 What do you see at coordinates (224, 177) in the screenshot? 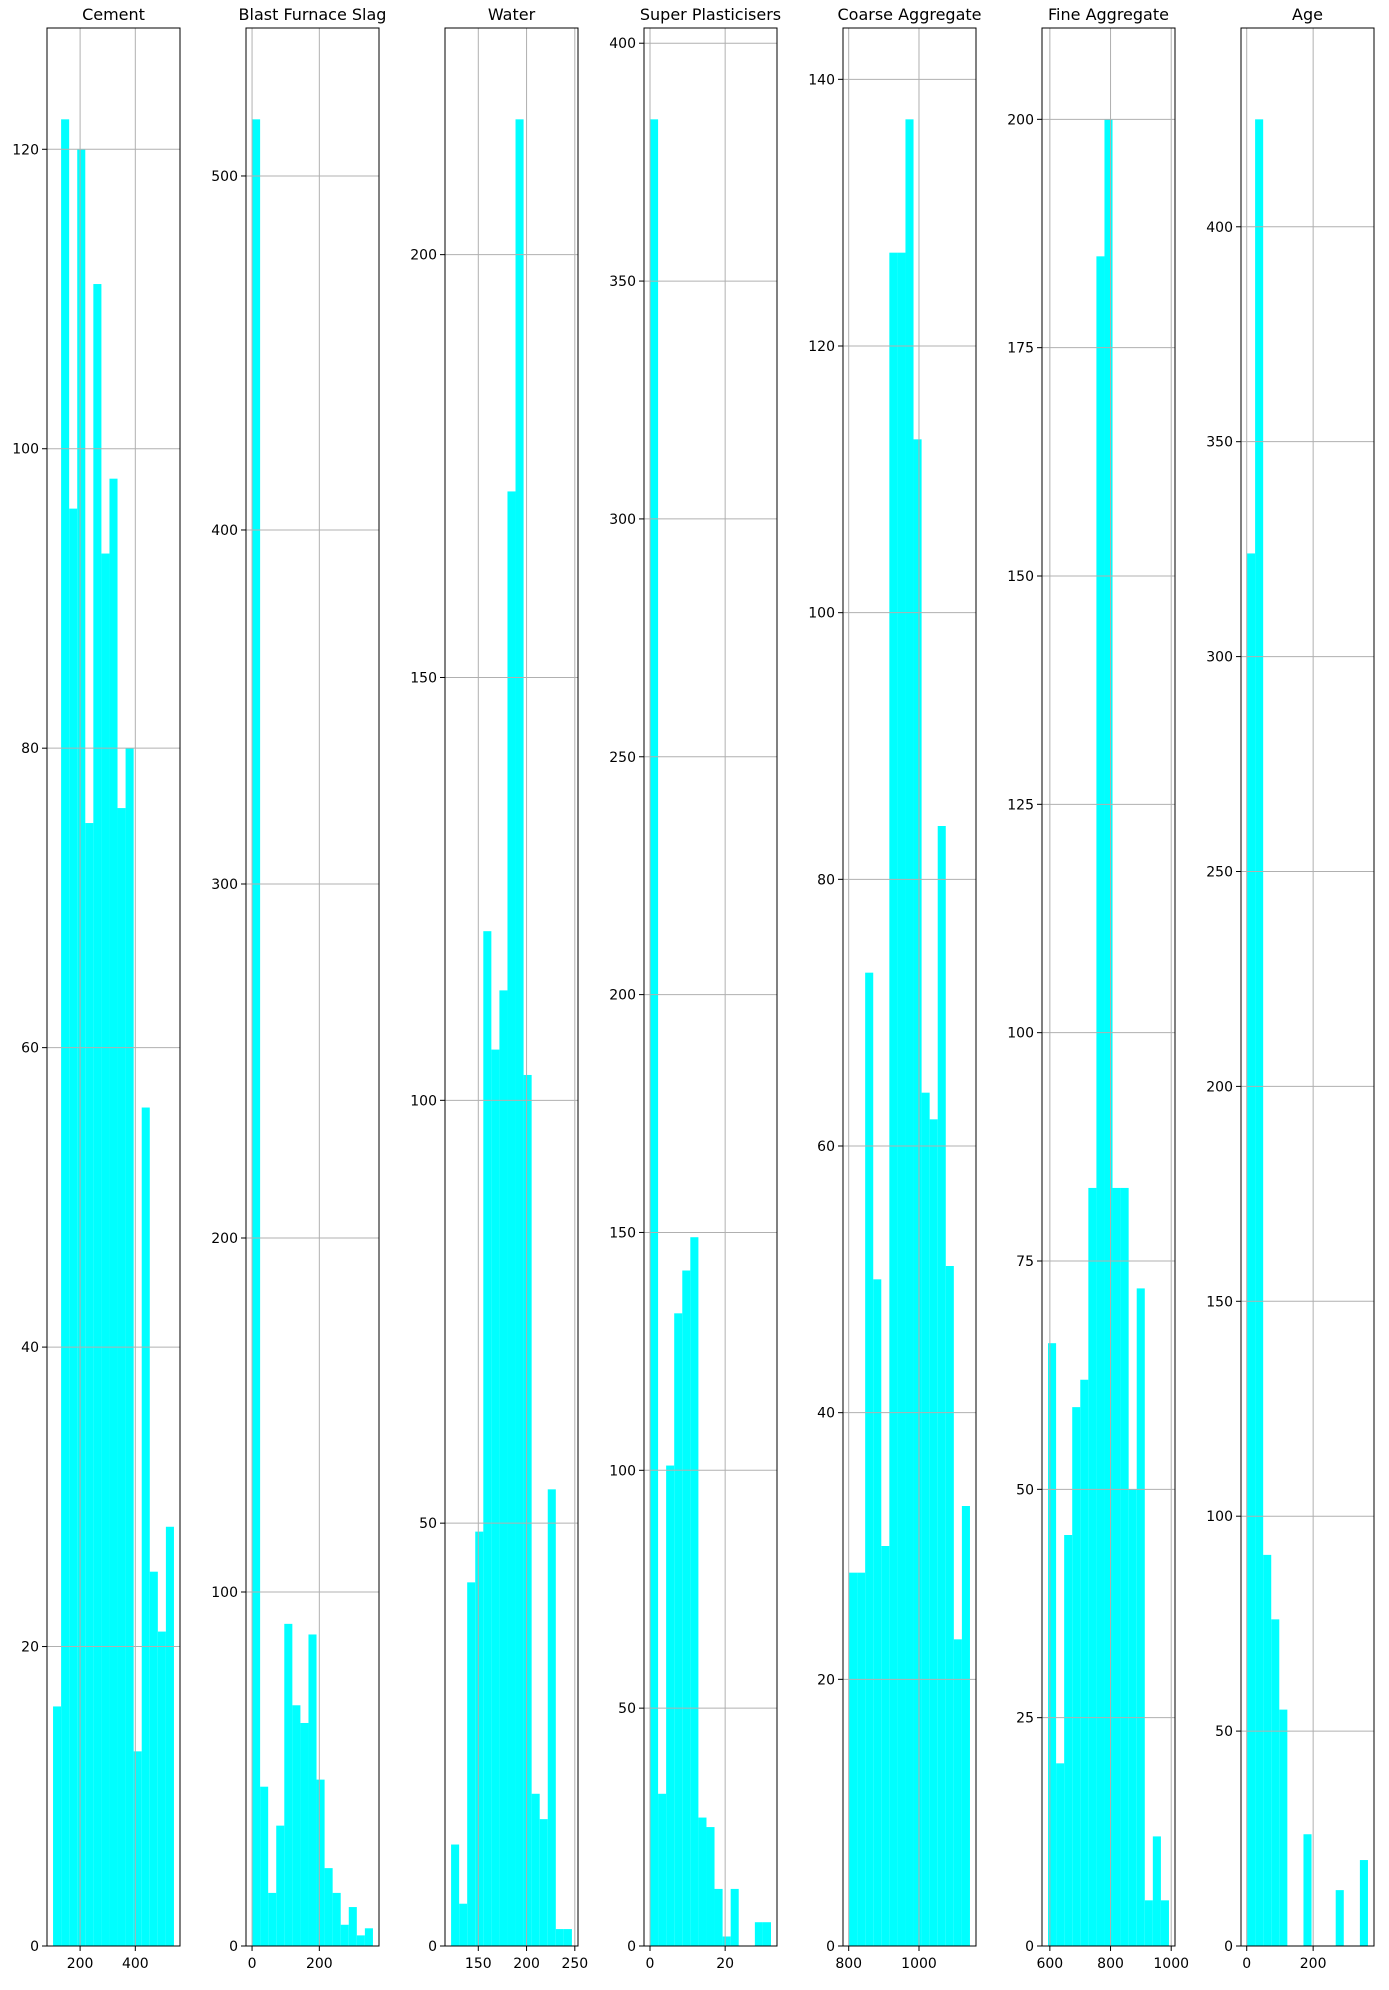
I see `y-tick-label: 500` at bounding box center [224, 177].